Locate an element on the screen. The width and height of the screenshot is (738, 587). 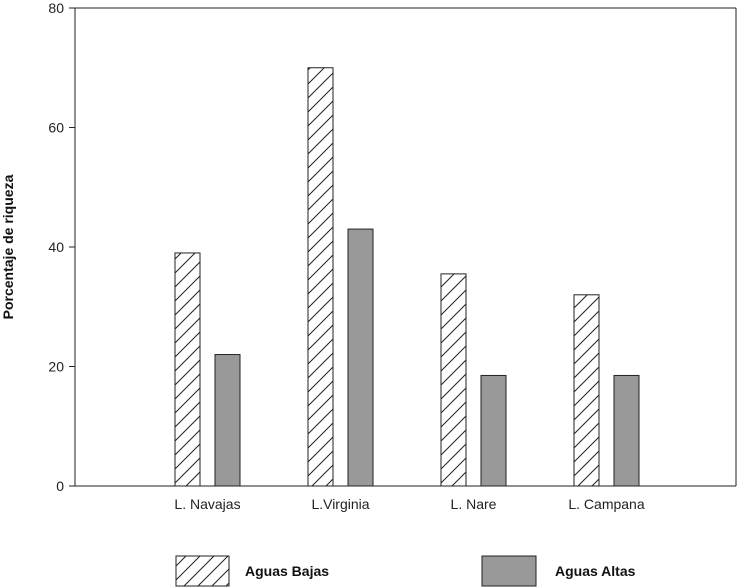
category-label: L. Nare is located at coordinates (474, 504).